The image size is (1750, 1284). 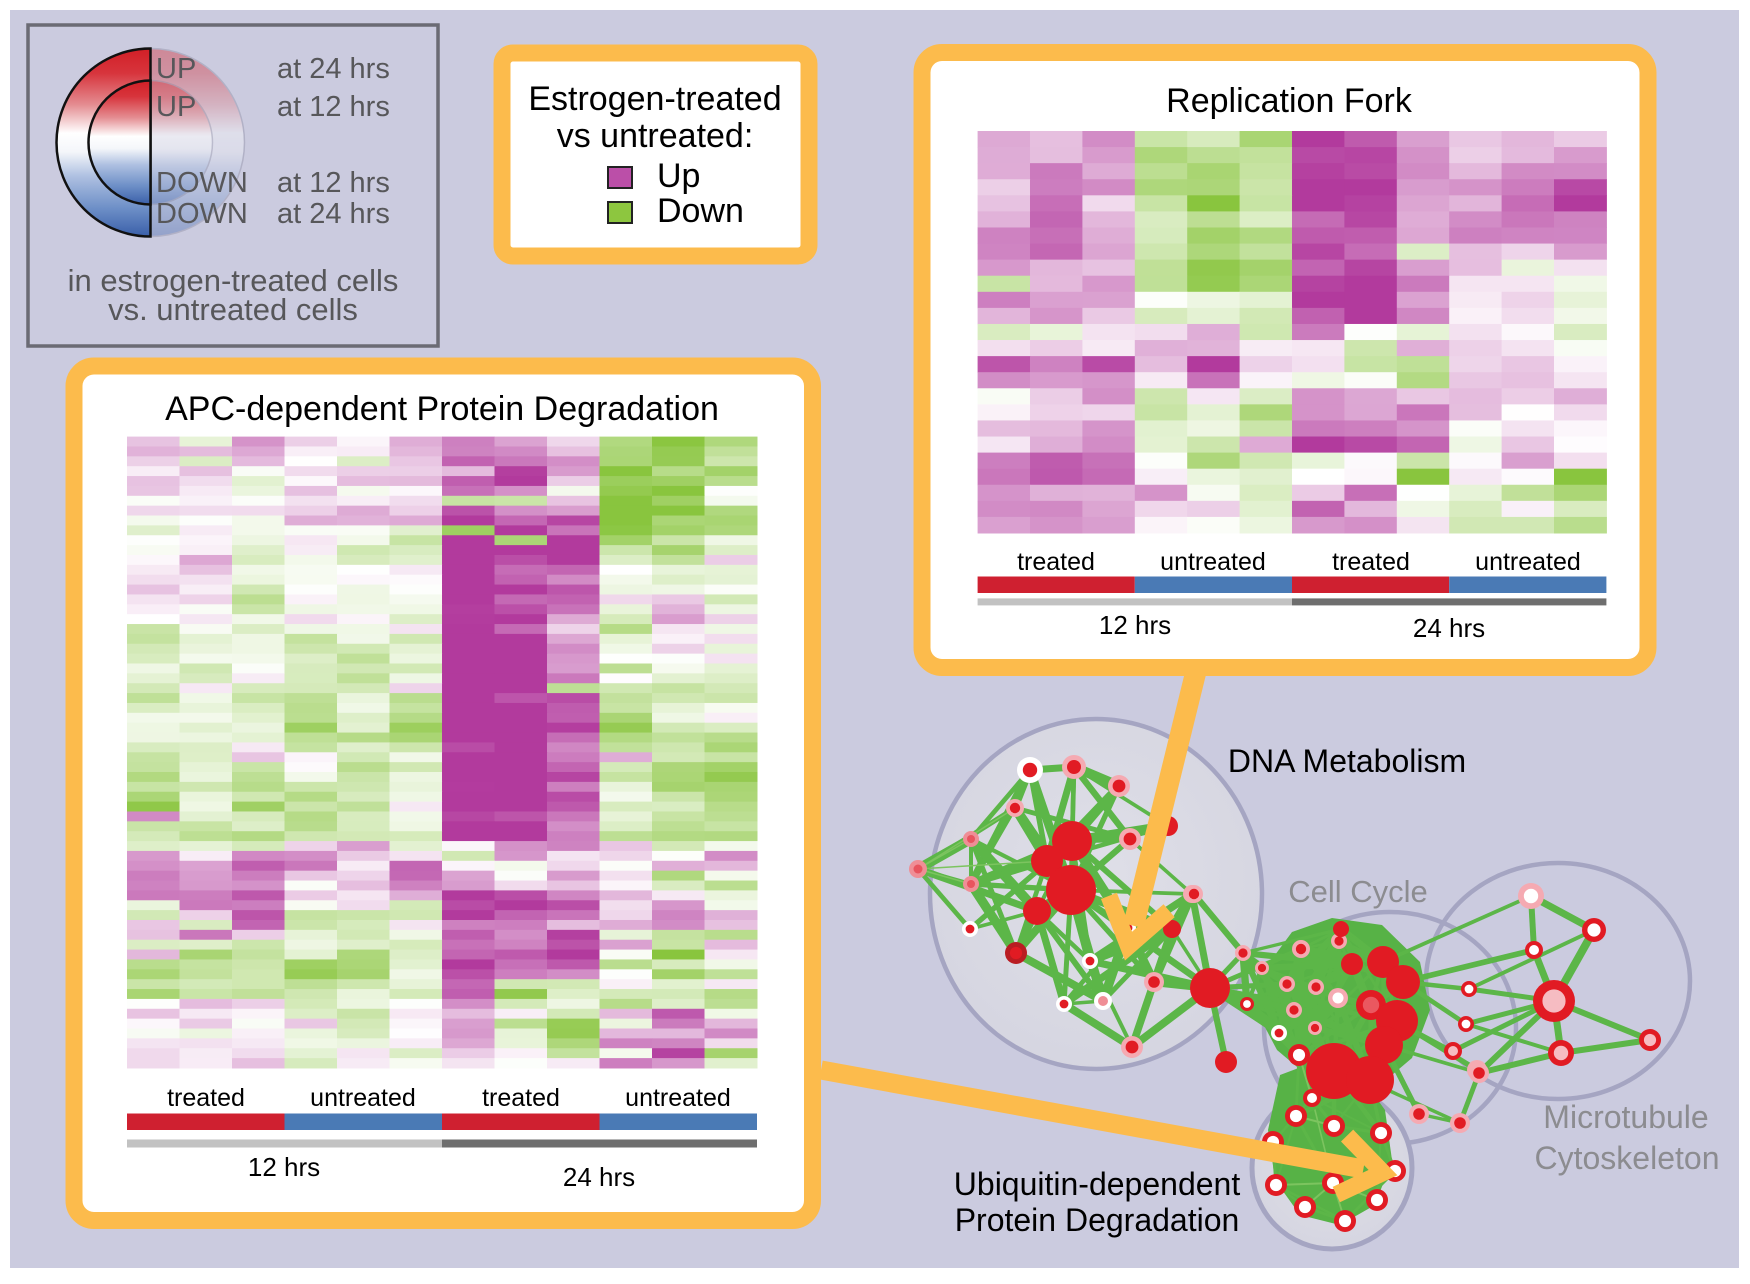 I want to click on svg-text: Microtubule, so click(x=1625, y=1117).